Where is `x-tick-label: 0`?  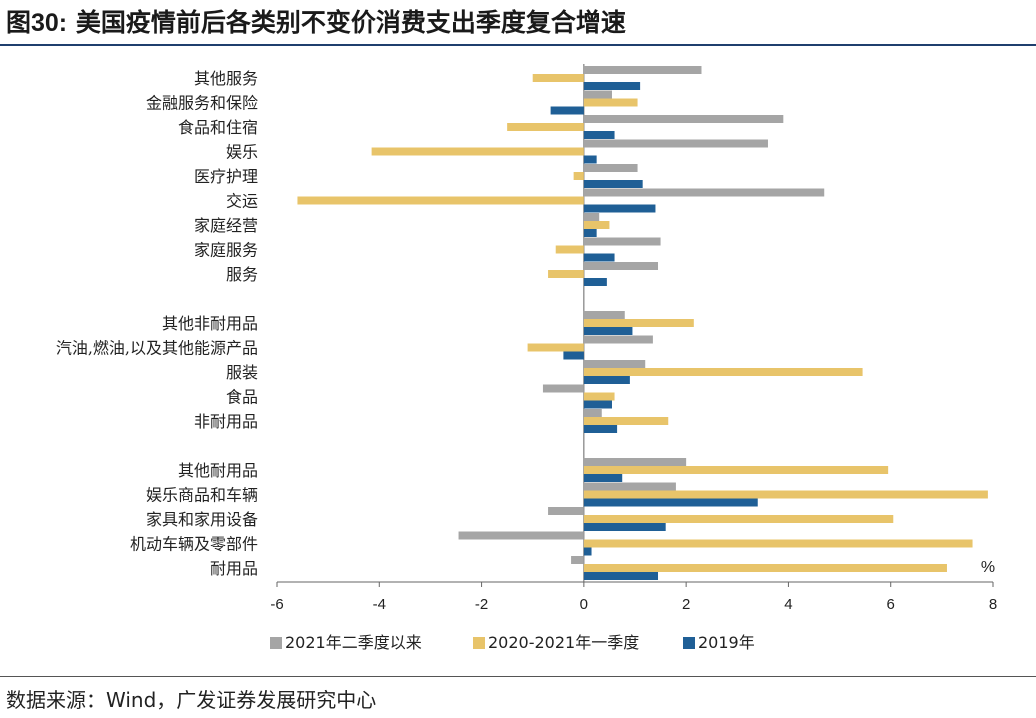
x-tick-label: 0 is located at coordinates (584, 604).